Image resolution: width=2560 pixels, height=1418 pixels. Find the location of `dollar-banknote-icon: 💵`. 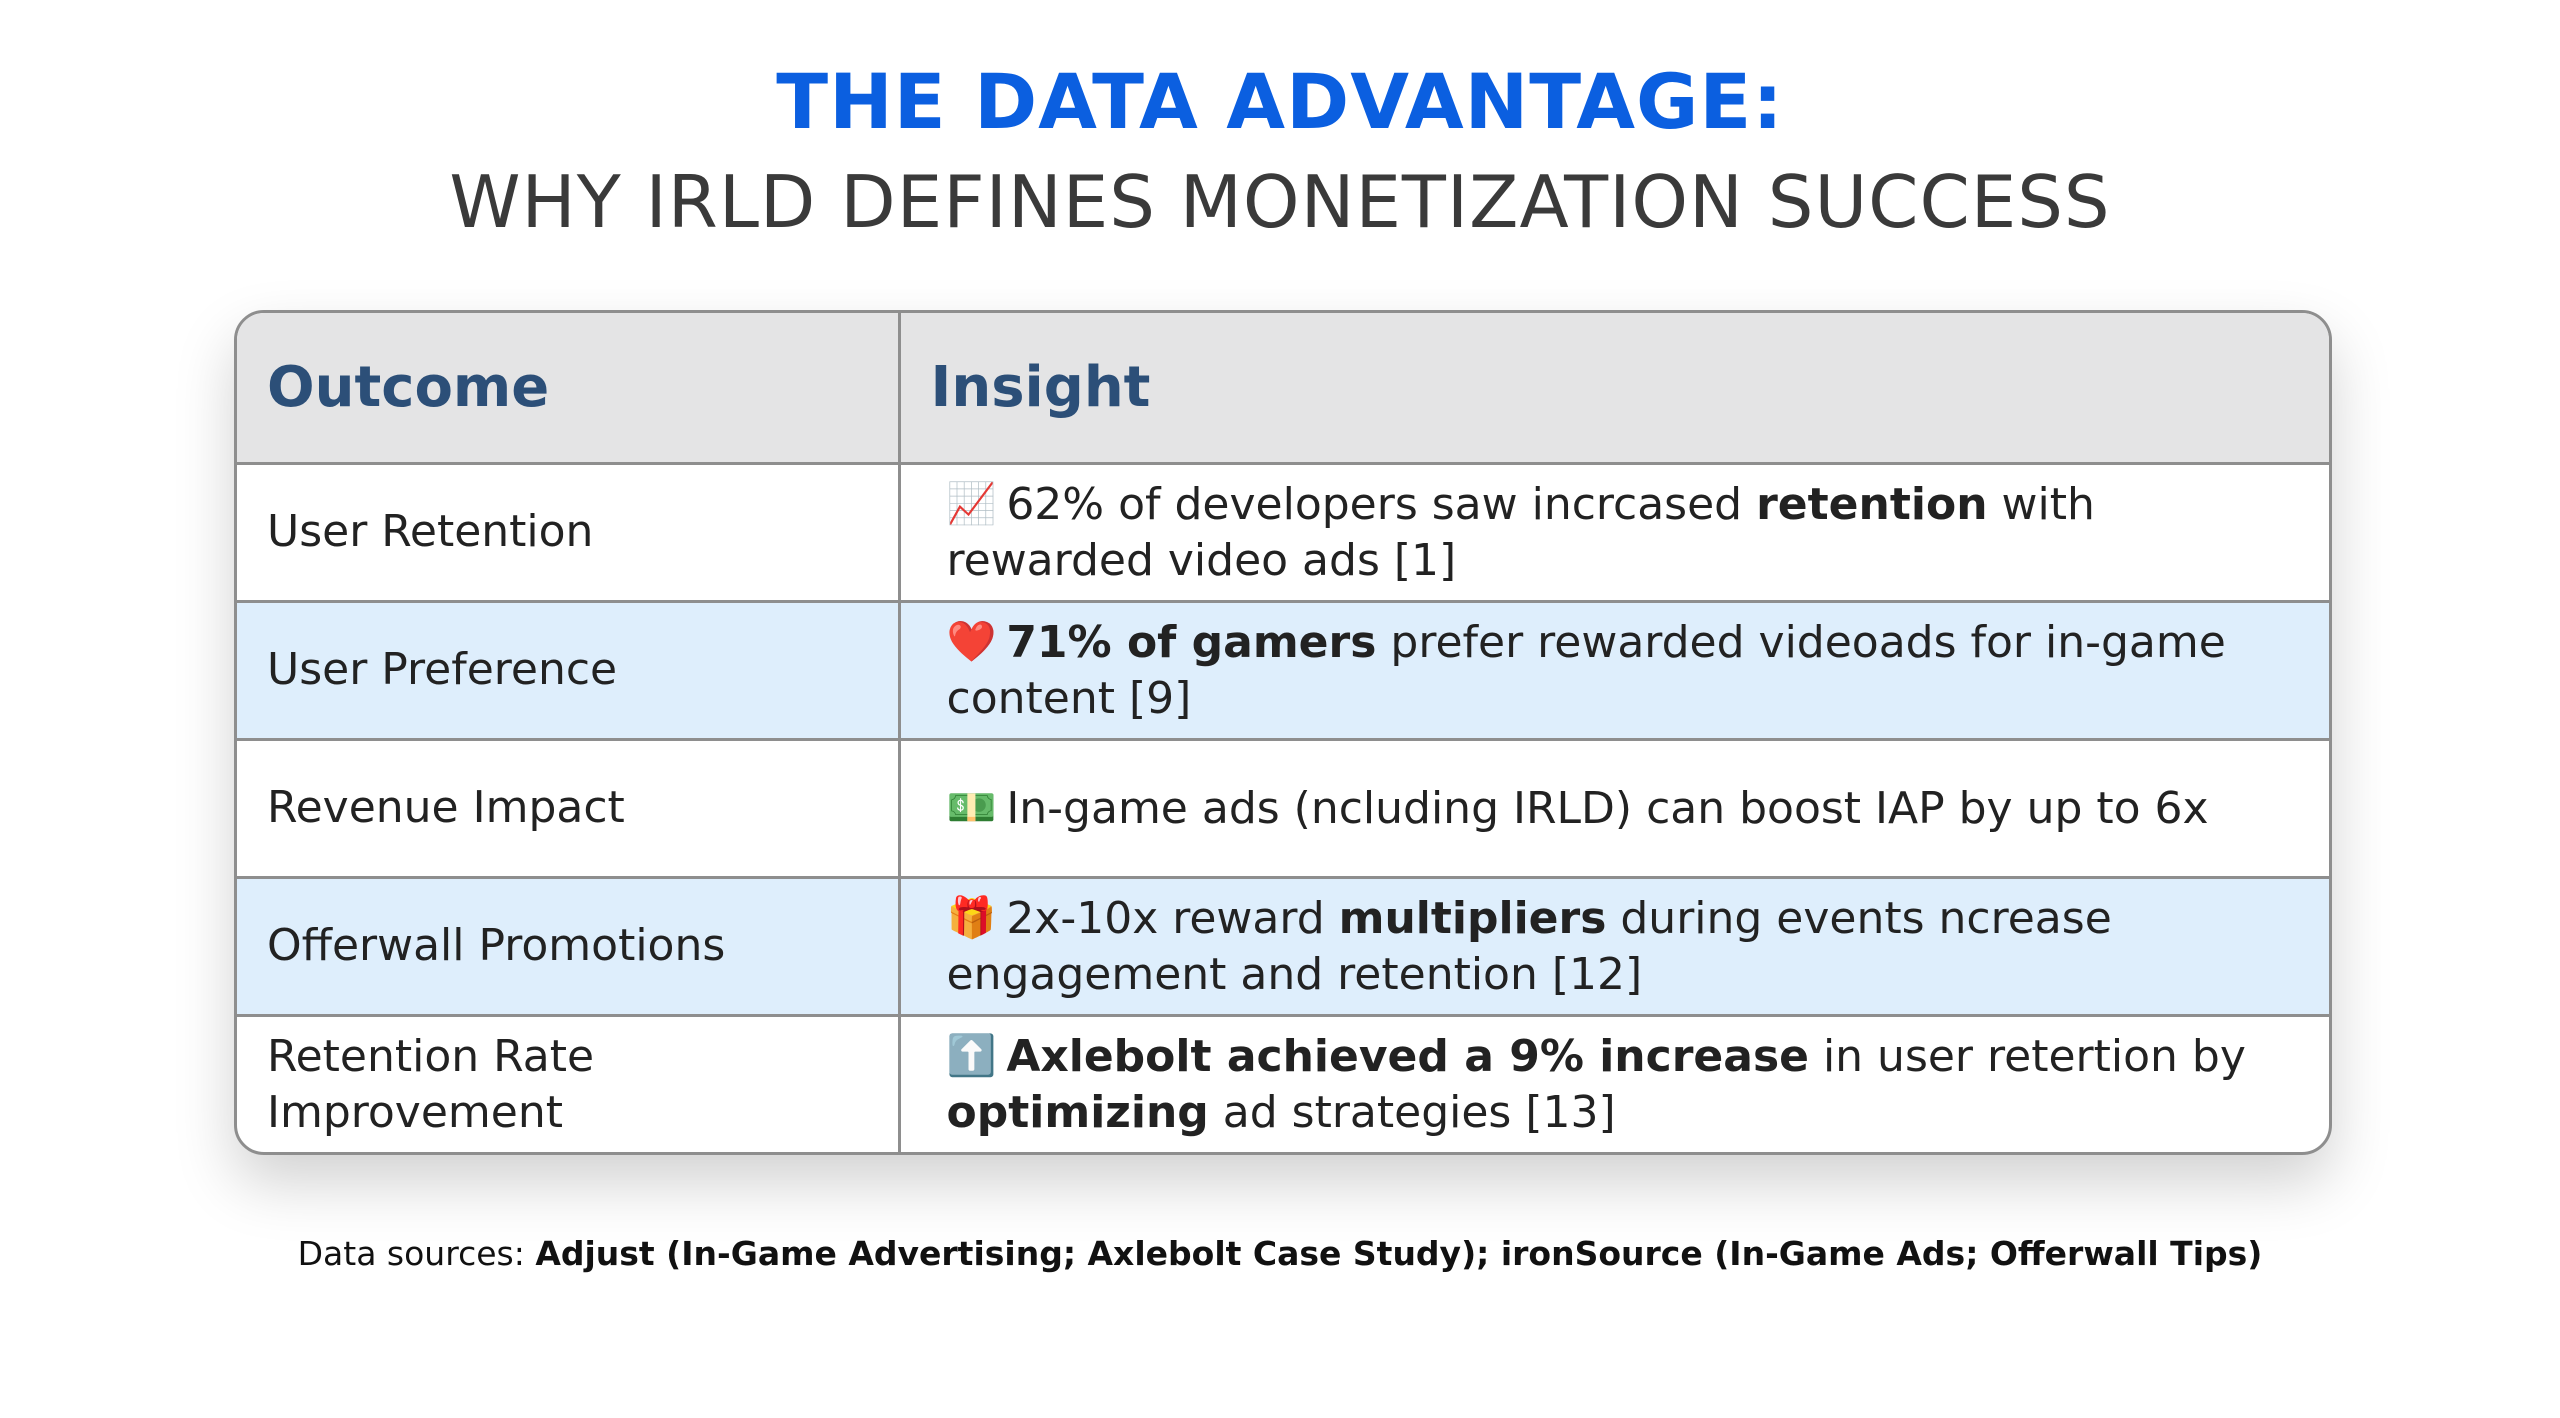

dollar-banknote-icon: 💵 is located at coordinates (971, 807).